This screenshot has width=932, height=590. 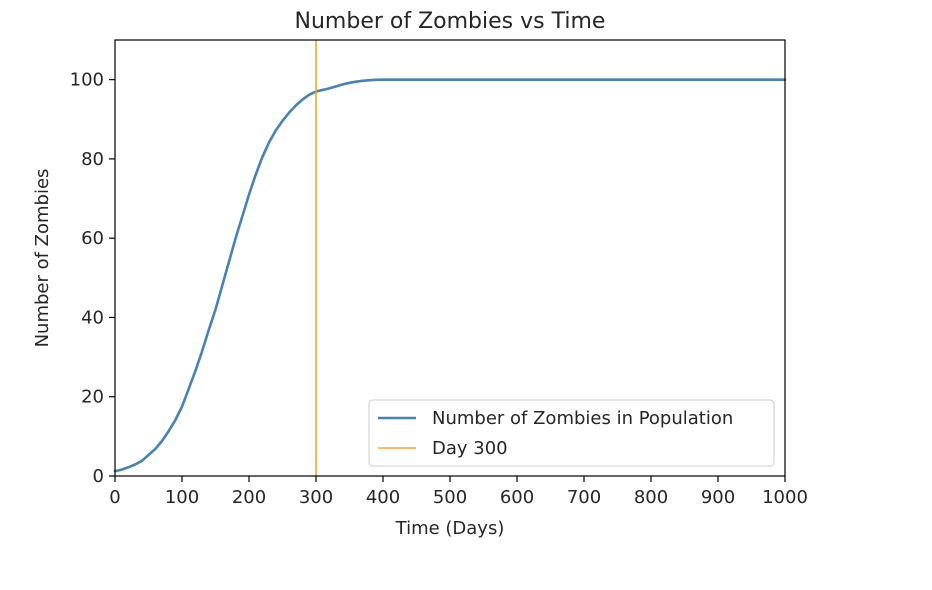 I want to click on y-tick-label: 100, so click(x=87, y=80).